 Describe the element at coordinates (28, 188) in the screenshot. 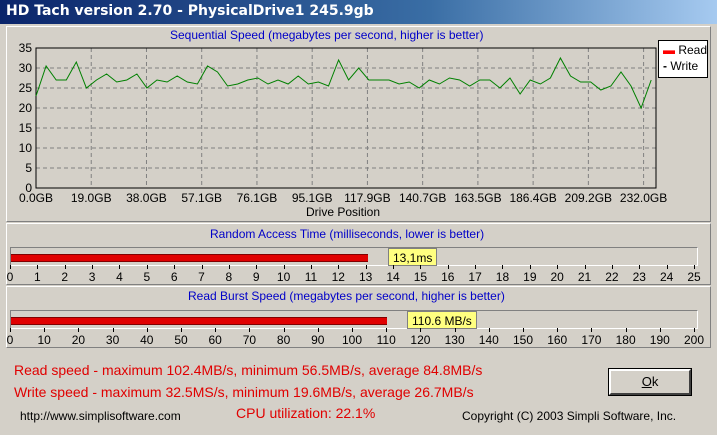

I see `y-tick-label: 0` at that location.